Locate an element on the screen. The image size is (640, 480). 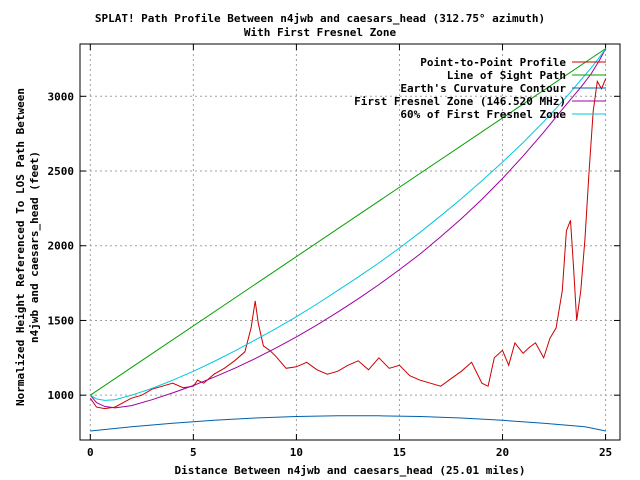
legend-label-3: Earth's Curvature Contour is located at coordinates (483, 88).